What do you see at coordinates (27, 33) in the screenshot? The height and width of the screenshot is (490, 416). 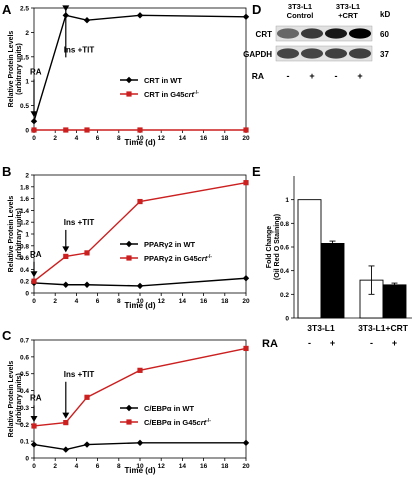 I see `y-tick-label: 2` at bounding box center [27, 33].